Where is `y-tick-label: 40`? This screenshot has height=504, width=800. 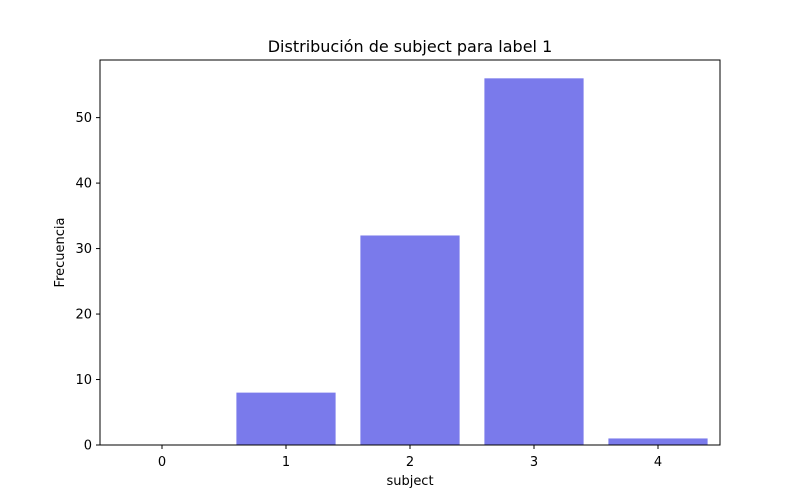 y-tick-label: 40 is located at coordinates (83, 184).